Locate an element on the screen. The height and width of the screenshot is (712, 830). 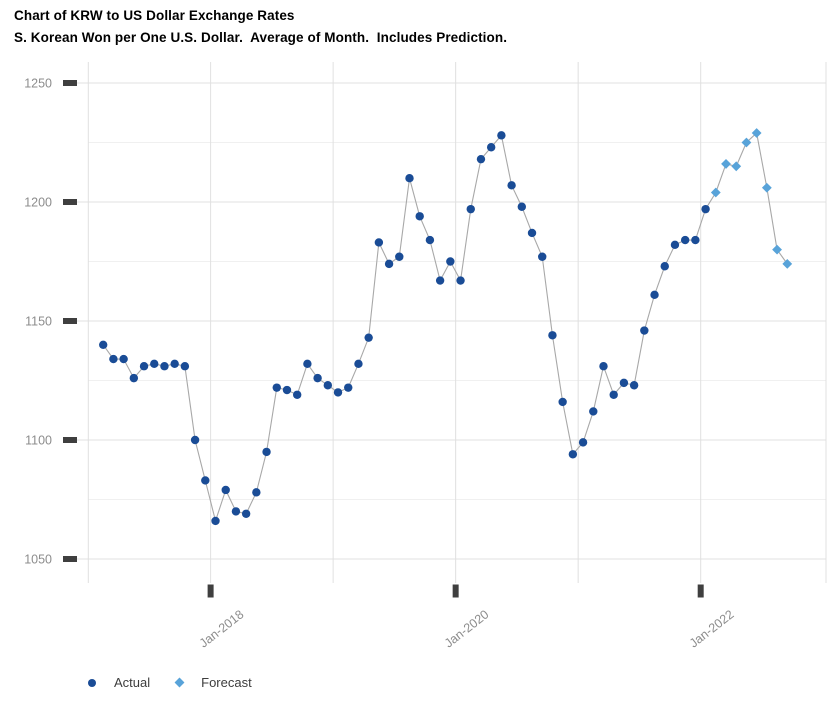
y-axis: 1050 1100 1150 1200 1250 is located at coordinates (50, 322).